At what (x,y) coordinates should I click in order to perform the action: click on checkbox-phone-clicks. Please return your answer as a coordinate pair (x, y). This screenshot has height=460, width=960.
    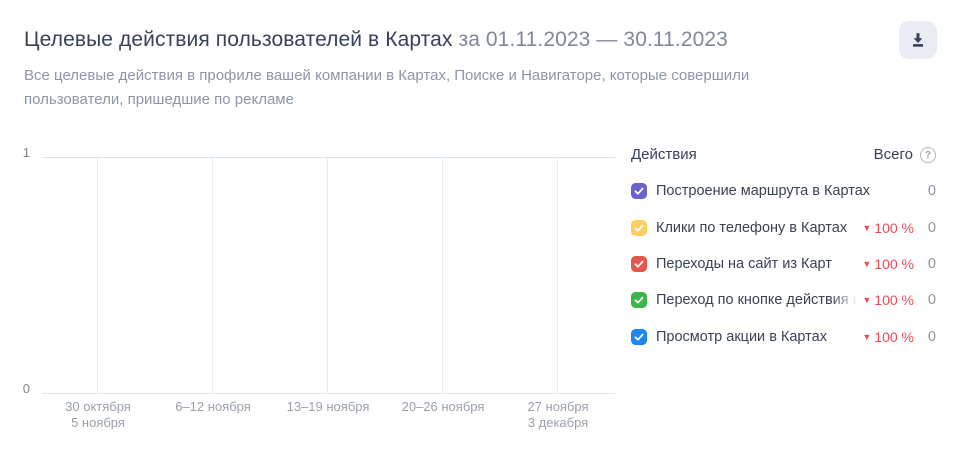
    Looking at the image, I should click on (639, 228).